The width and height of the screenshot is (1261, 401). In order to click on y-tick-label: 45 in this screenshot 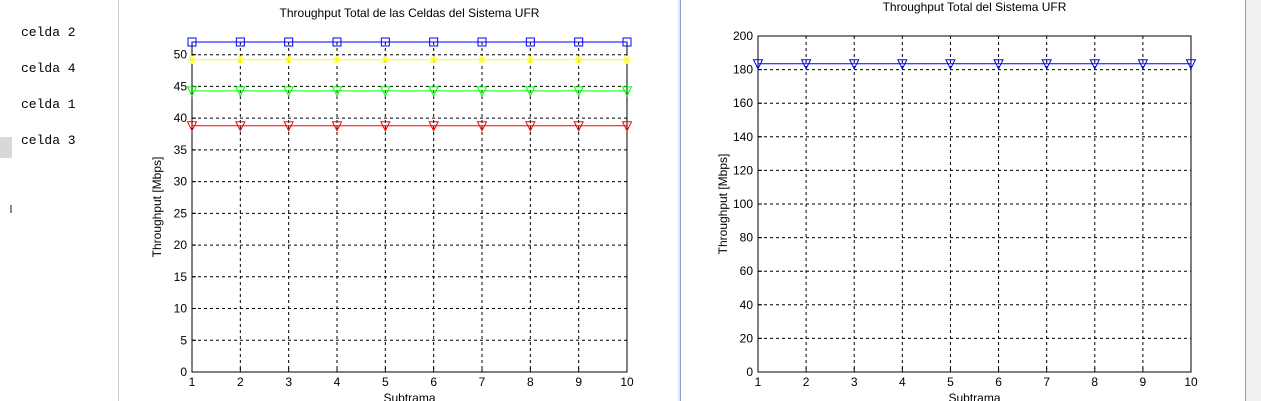, I will do `click(181, 86)`.